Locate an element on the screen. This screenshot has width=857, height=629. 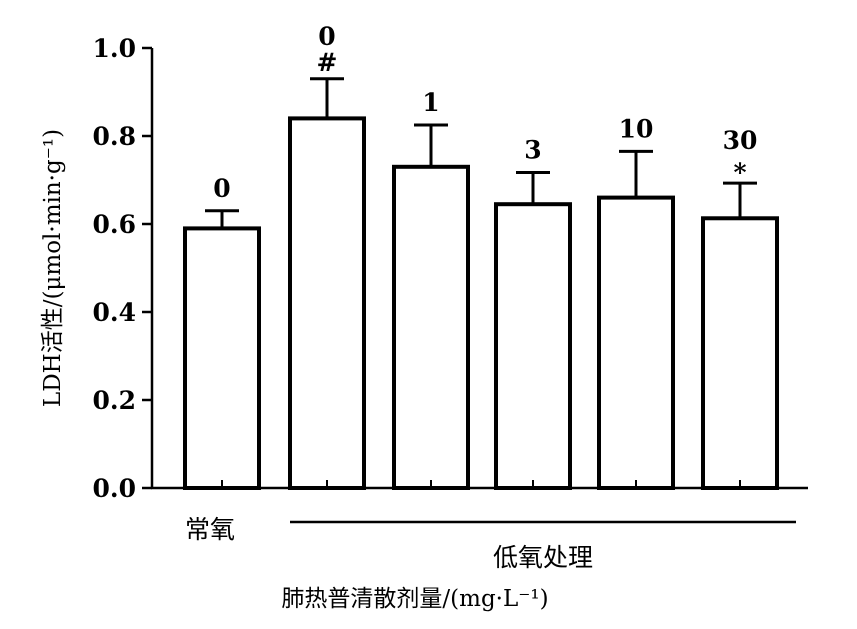
y-tick-label: 0.6 is located at coordinates (115, 224).